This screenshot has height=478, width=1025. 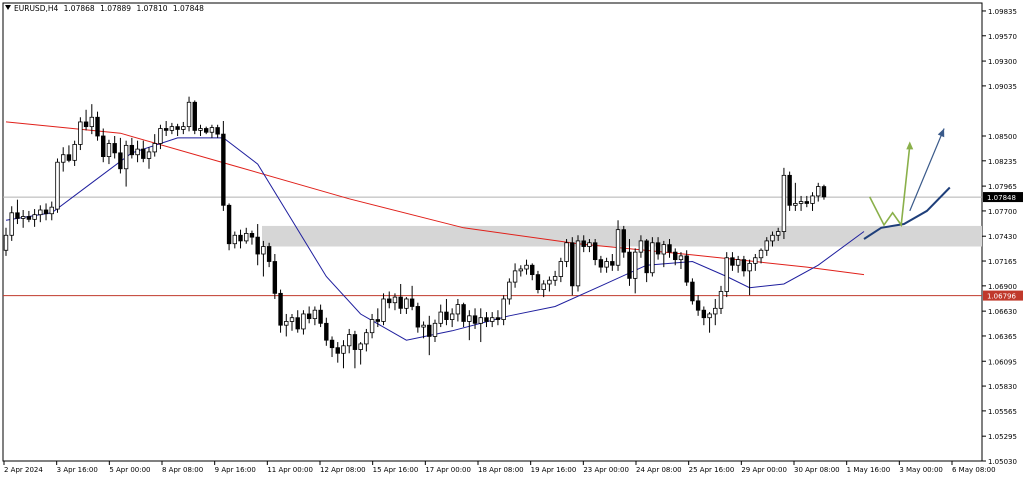 What do you see at coordinates (116, 8) in the screenshot?
I see `high-value: 1.07889` at bounding box center [116, 8].